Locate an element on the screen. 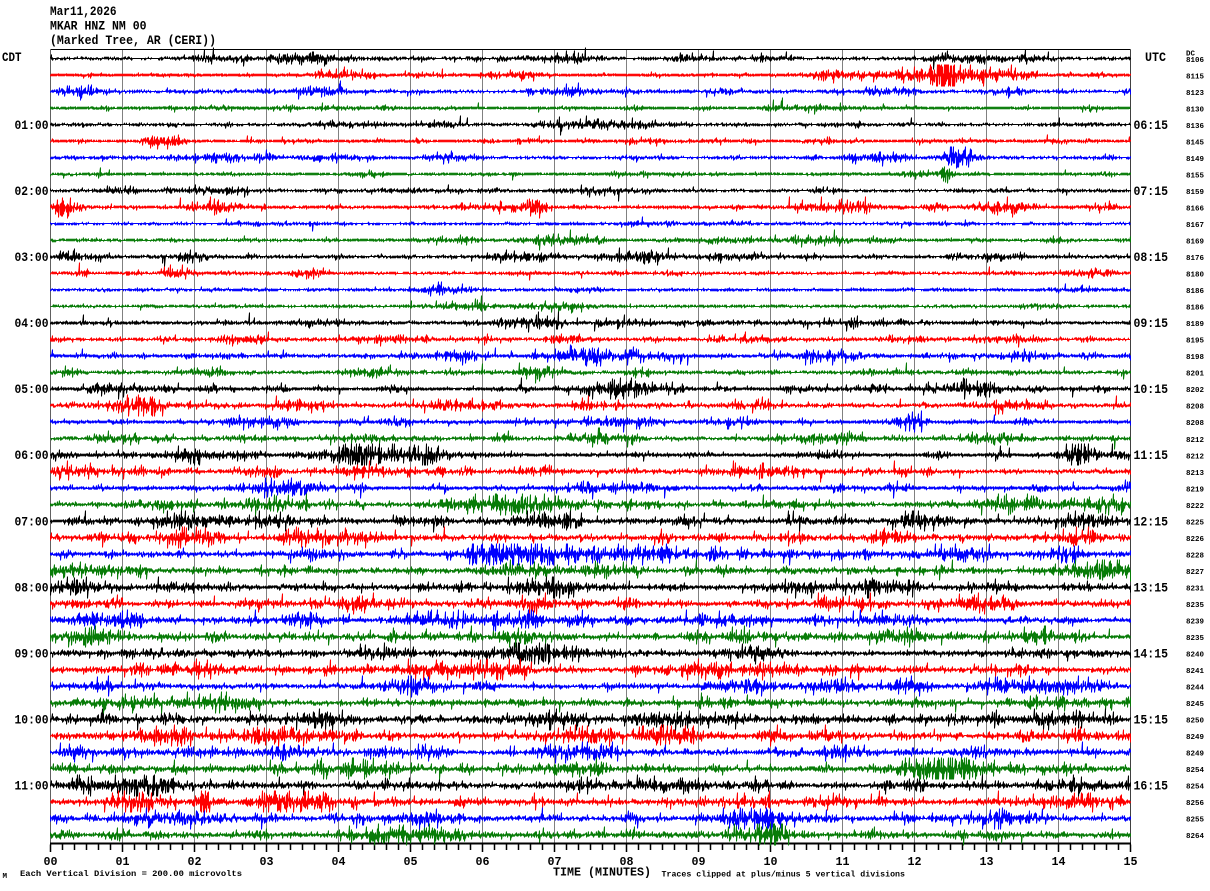 Image resolution: width=1210 pixels, height=891 pixels. svg-text: 8167 is located at coordinates (1195, 226).